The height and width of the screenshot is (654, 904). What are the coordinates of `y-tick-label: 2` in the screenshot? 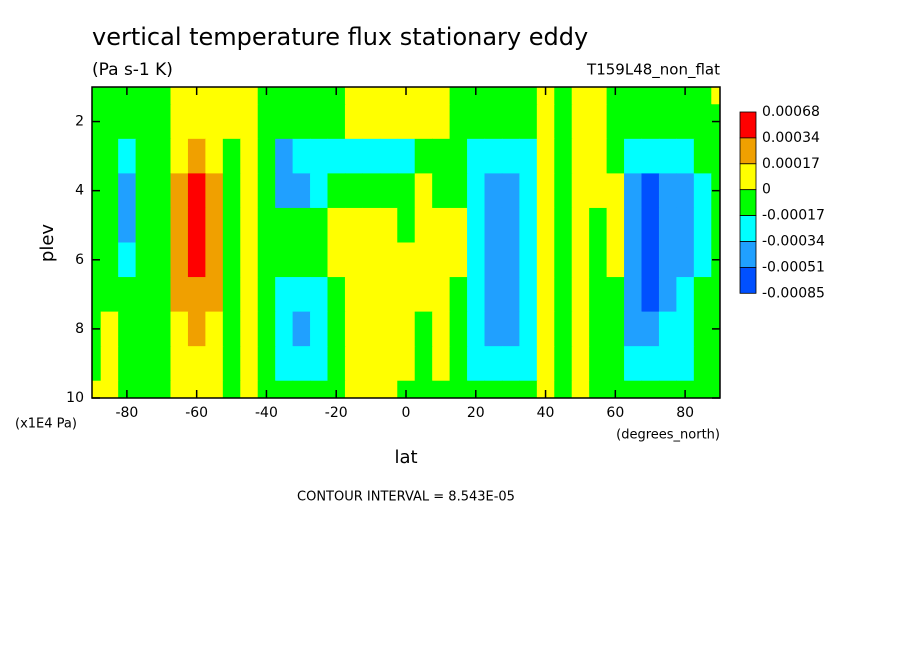 It's located at (79, 122).